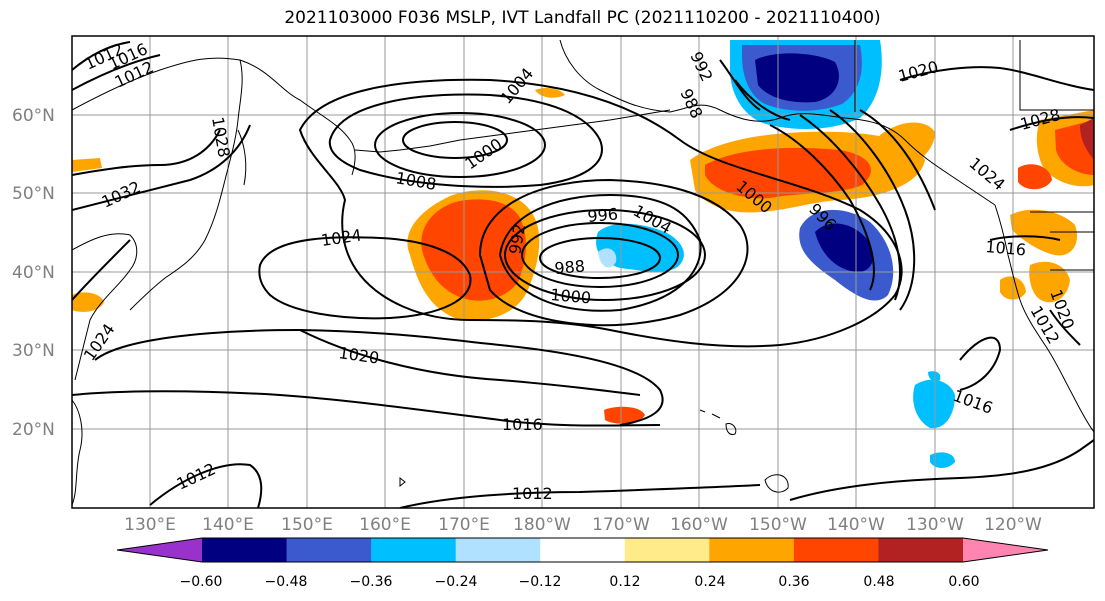  I want to click on colorbar-tick-label: 0.36, so click(793, 582).